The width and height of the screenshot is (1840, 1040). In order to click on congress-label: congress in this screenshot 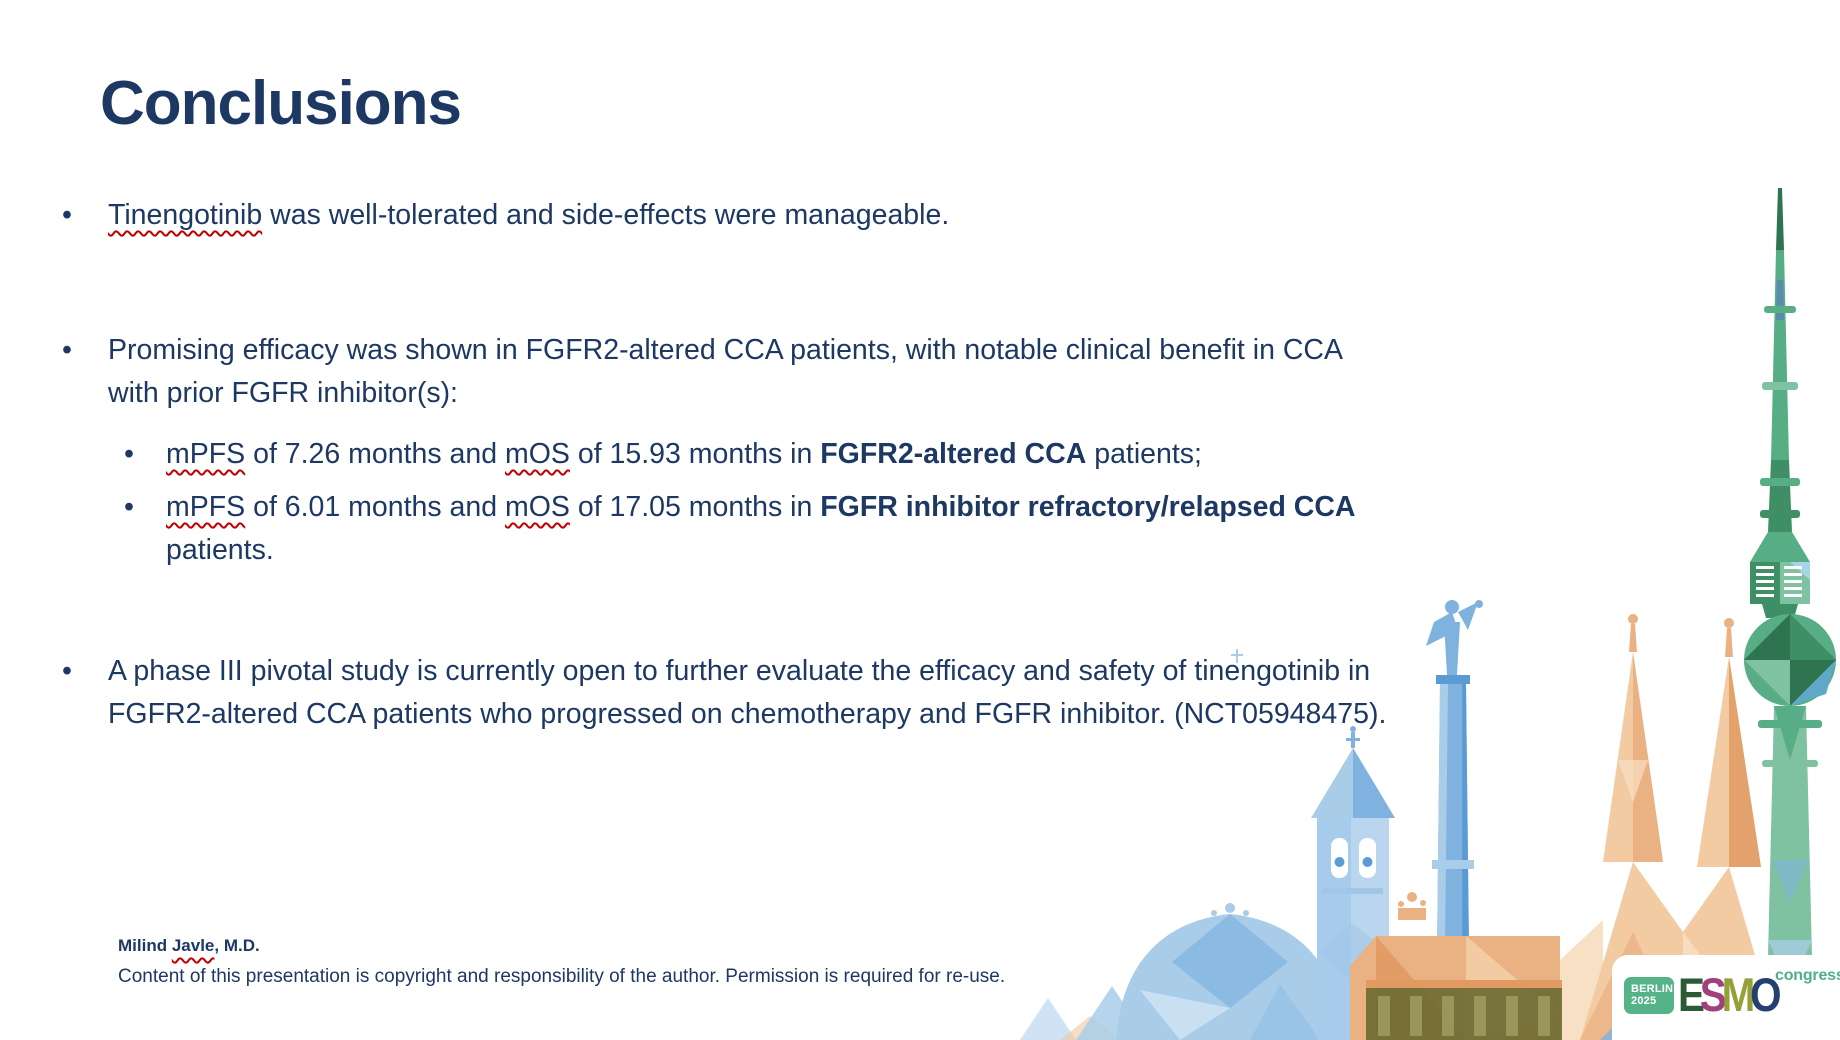, I will do `click(1807, 975)`.